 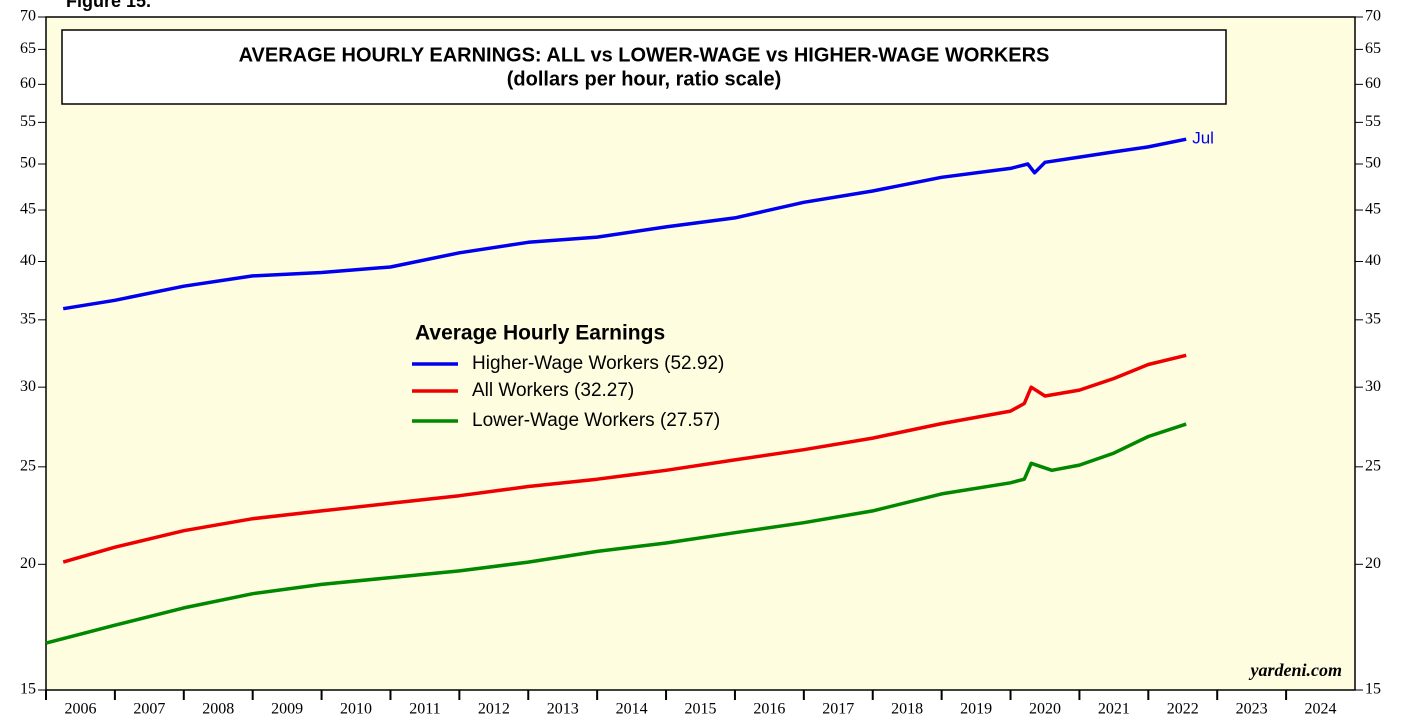 What do you see at coordinates (1373, 563) in the screenshot?
I see `y2-tick-label: 20` at bounding box center [1373, 563].